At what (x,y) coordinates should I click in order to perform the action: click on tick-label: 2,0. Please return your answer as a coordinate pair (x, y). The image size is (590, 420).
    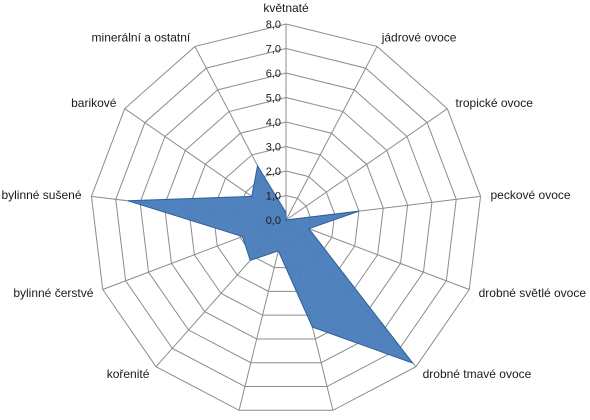
    Looking at the image, I should click on (273, 172).